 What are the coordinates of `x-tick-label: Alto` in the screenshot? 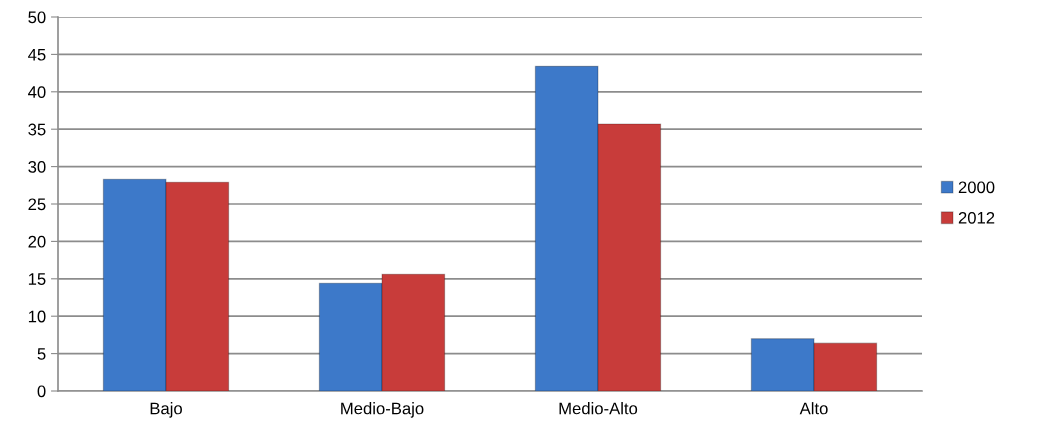 It's located at (813, 408).